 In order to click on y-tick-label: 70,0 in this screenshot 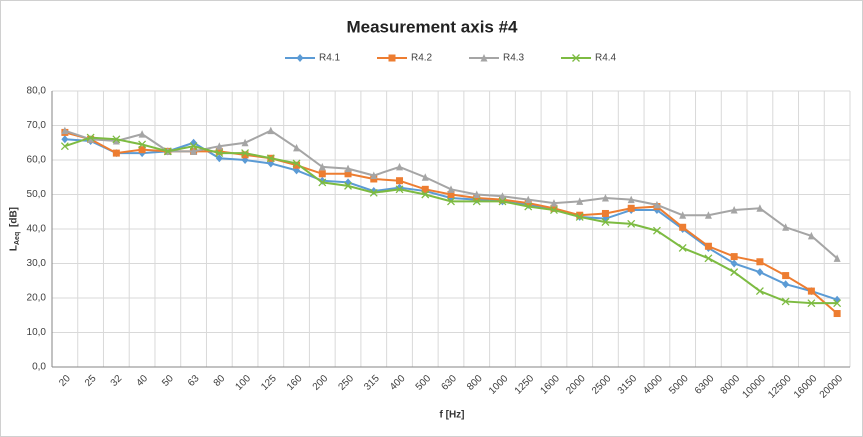, I will do `click(37, 125)`.